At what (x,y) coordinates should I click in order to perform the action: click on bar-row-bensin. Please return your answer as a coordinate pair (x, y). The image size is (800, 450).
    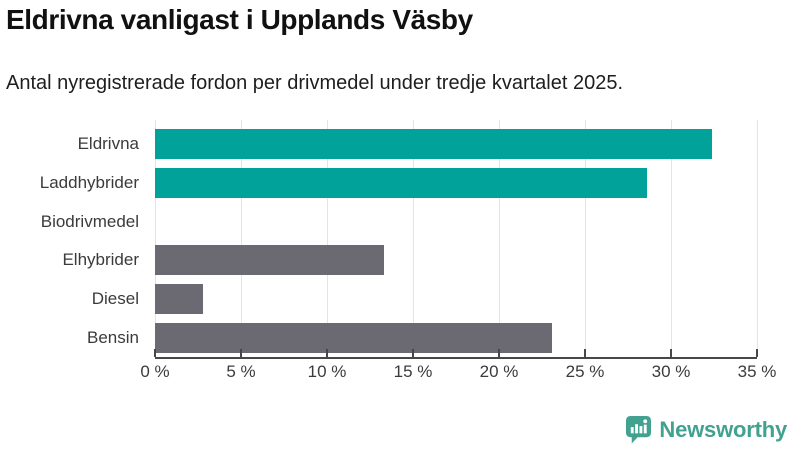
    Looking at the image, I should click on (456, 337).